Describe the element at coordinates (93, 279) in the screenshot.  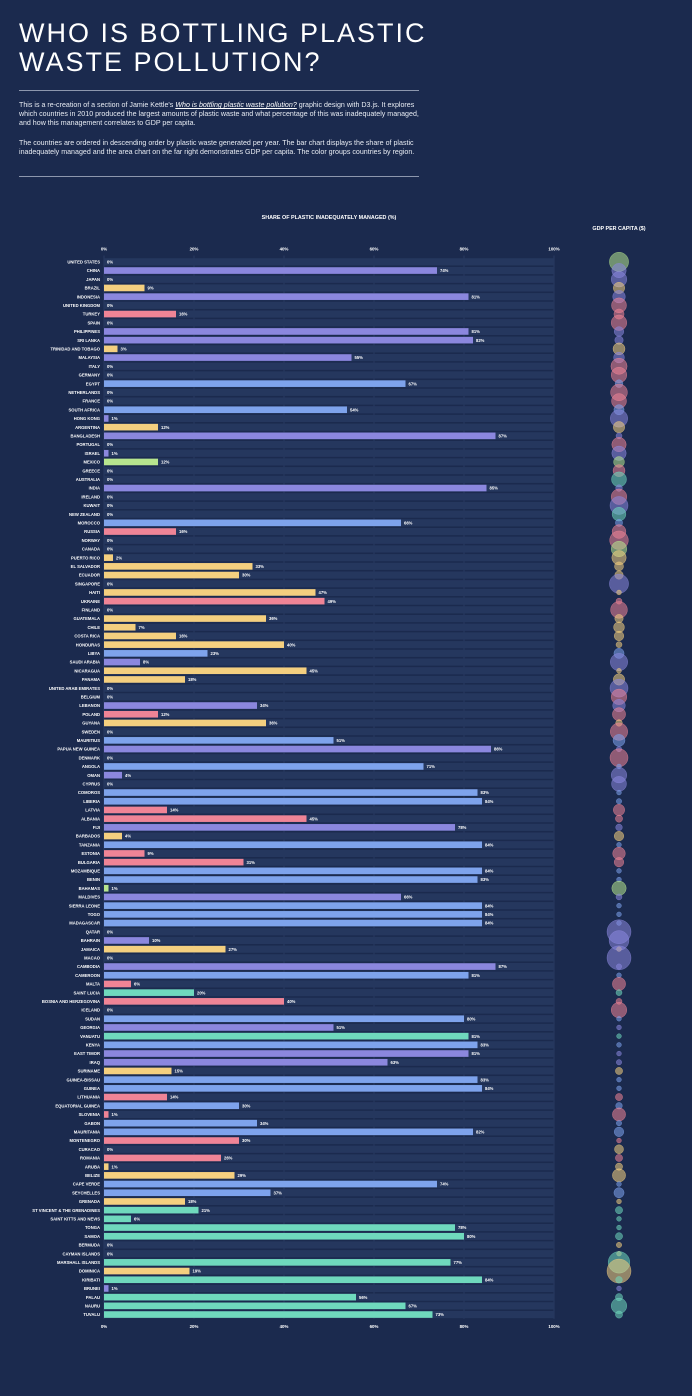
I see `country-label: JAPAN` at that location.